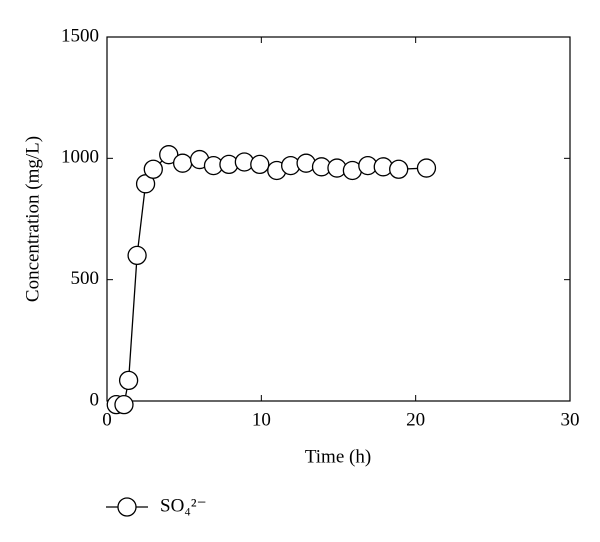 The height and width of the screenshot is (542, 600). Describe the element at coordinates (127, 507) in the screenshot. I see `legend-marker` at that location.